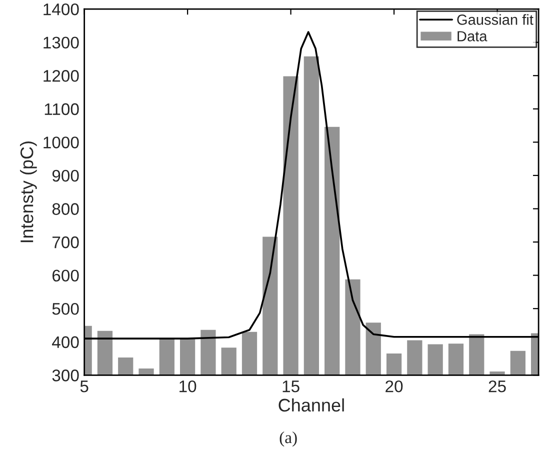 The height and width of the screenshot is (452, 544). Describe the element at coordinates (291, 386) in the screenshot. I see `x-tick-label: 15` at that location.